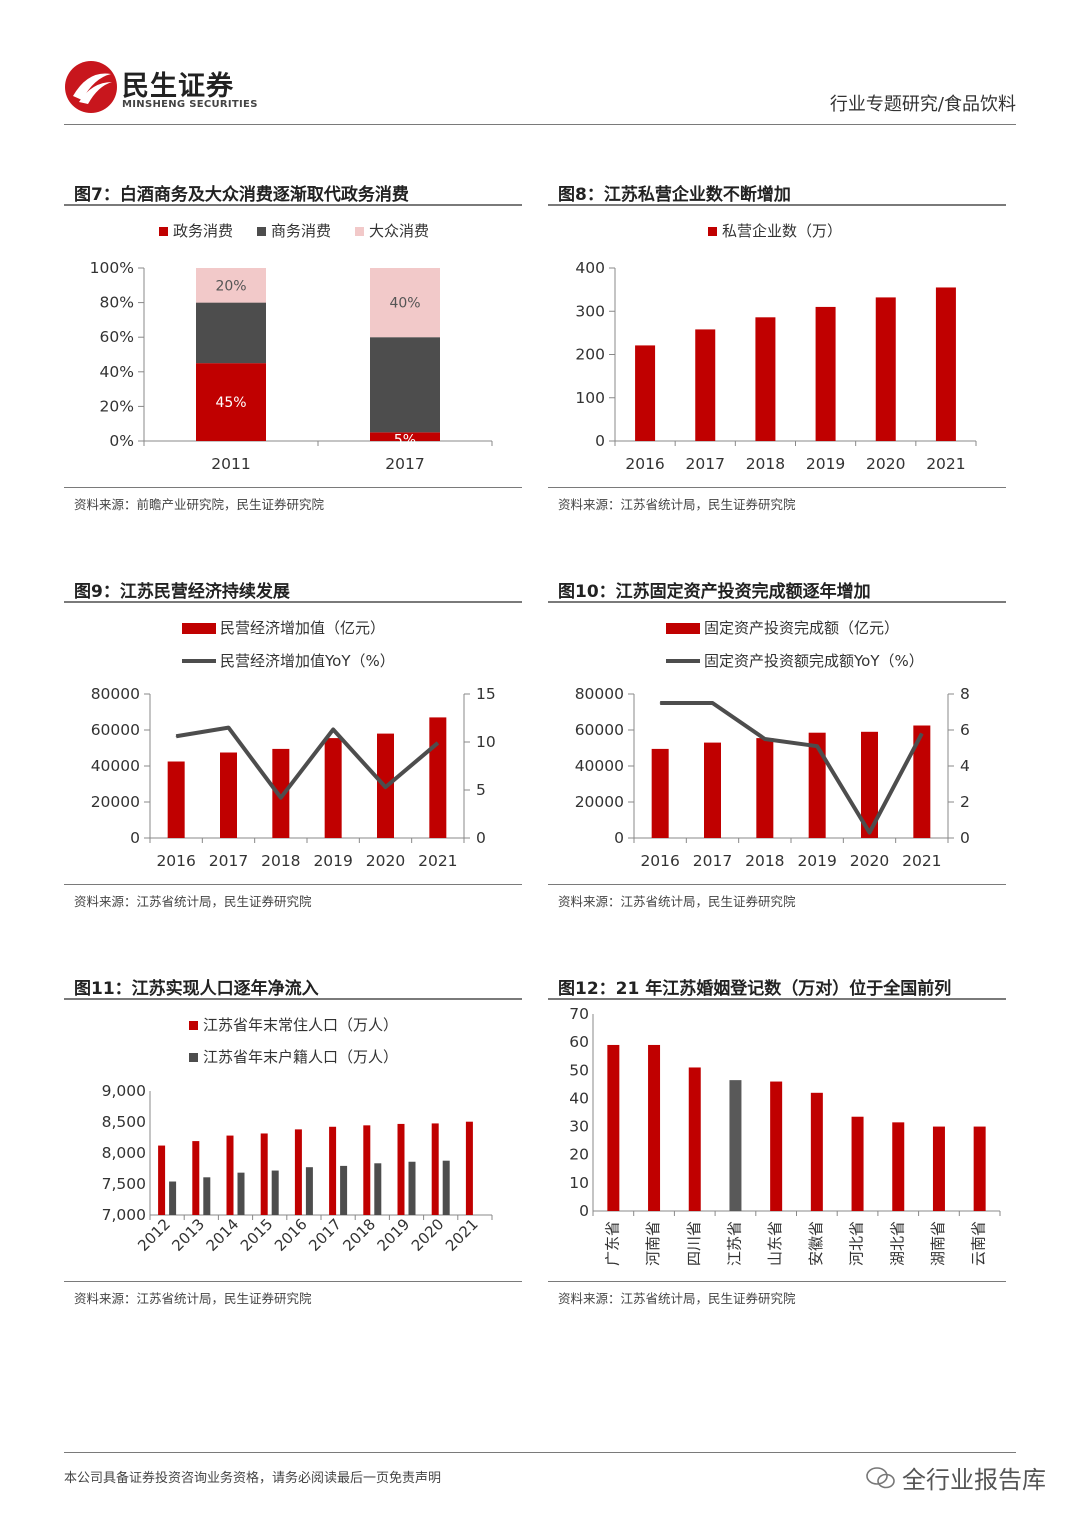 Image resolution: width=1080 pixels, height=1527 pixels. I want to click on wechat-watermark: 全行业报告库, so click(956, 1477).